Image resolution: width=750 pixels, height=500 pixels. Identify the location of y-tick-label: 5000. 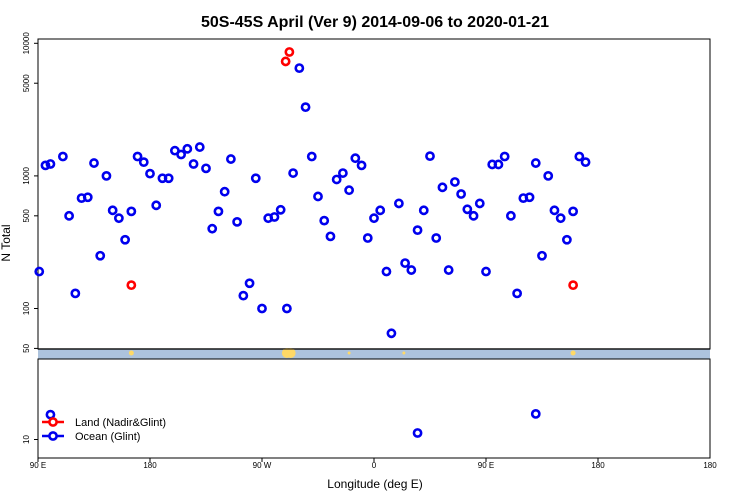
(26, 83).